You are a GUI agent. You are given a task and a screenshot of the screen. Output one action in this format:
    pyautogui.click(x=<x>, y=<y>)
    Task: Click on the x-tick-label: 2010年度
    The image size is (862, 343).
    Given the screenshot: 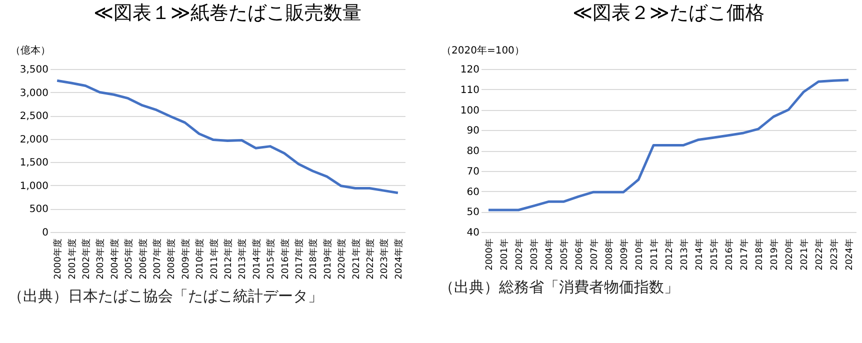 What is the action you would take?
    pyautogui.click(x=200, y=259)
    